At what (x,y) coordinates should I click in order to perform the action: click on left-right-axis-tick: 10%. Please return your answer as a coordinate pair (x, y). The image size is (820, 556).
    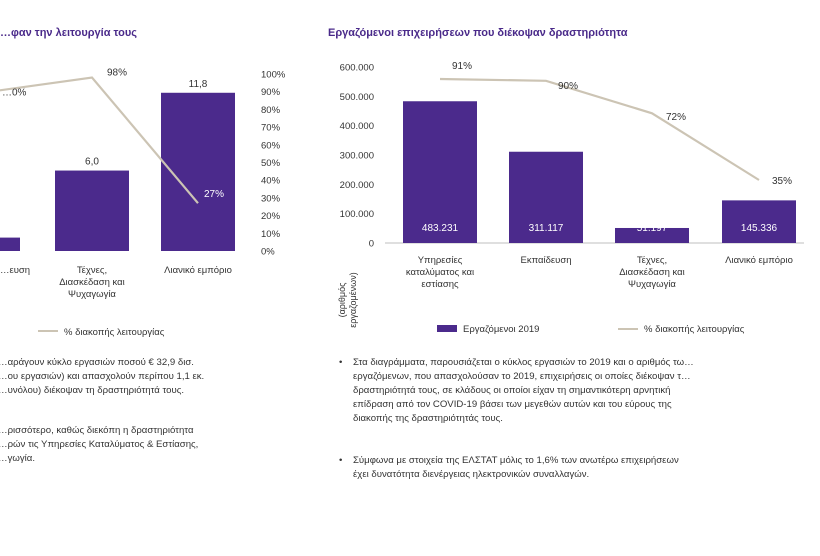
    Looking at the image, I should click on (271, 234).